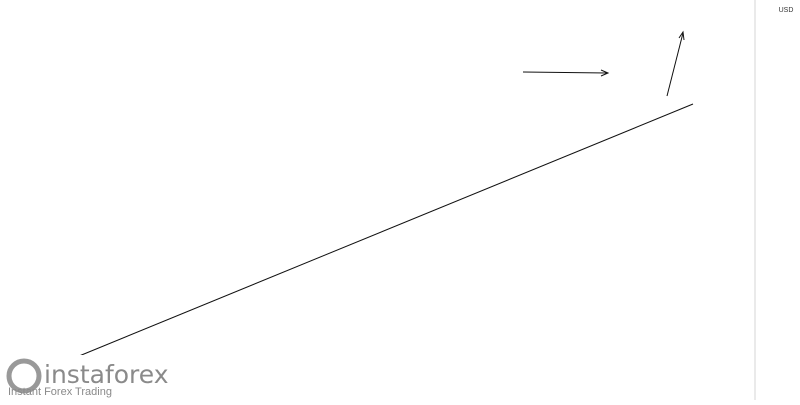 The image size is (800, 405). What do you see at coordinates (60, 392) in the screenshot?
I see `logo-tagline: Instant Forex Trading` at bounding box center [60, 392].